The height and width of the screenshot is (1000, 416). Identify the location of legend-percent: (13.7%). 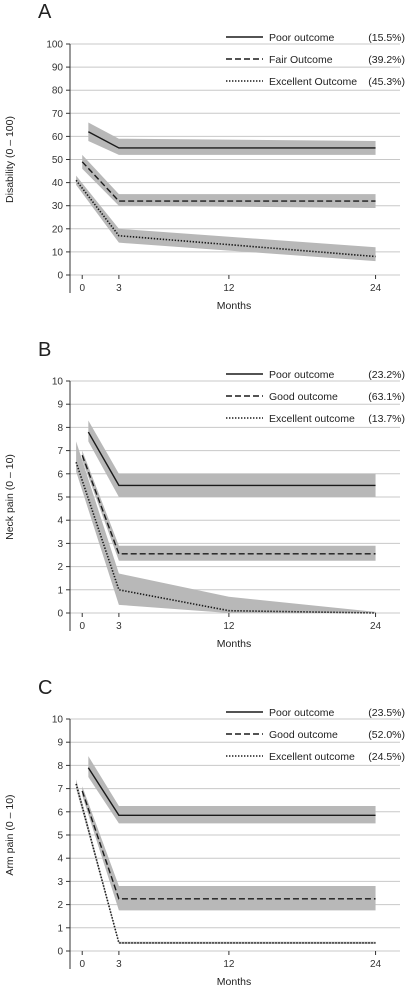
(386, 419).